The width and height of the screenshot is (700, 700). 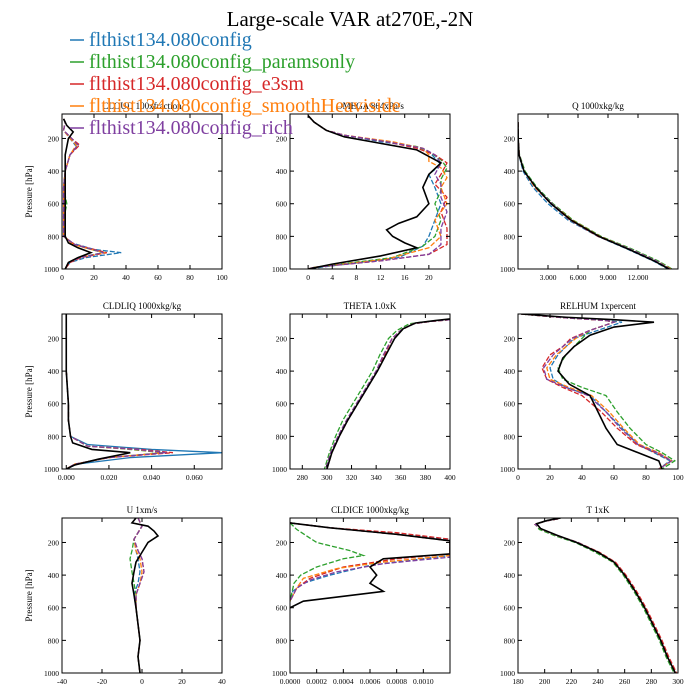 What do you see at coordinates (370, 681) in the screenshot?
I see `x-tick-label: 0.0006` at bounding box center [370, 681].